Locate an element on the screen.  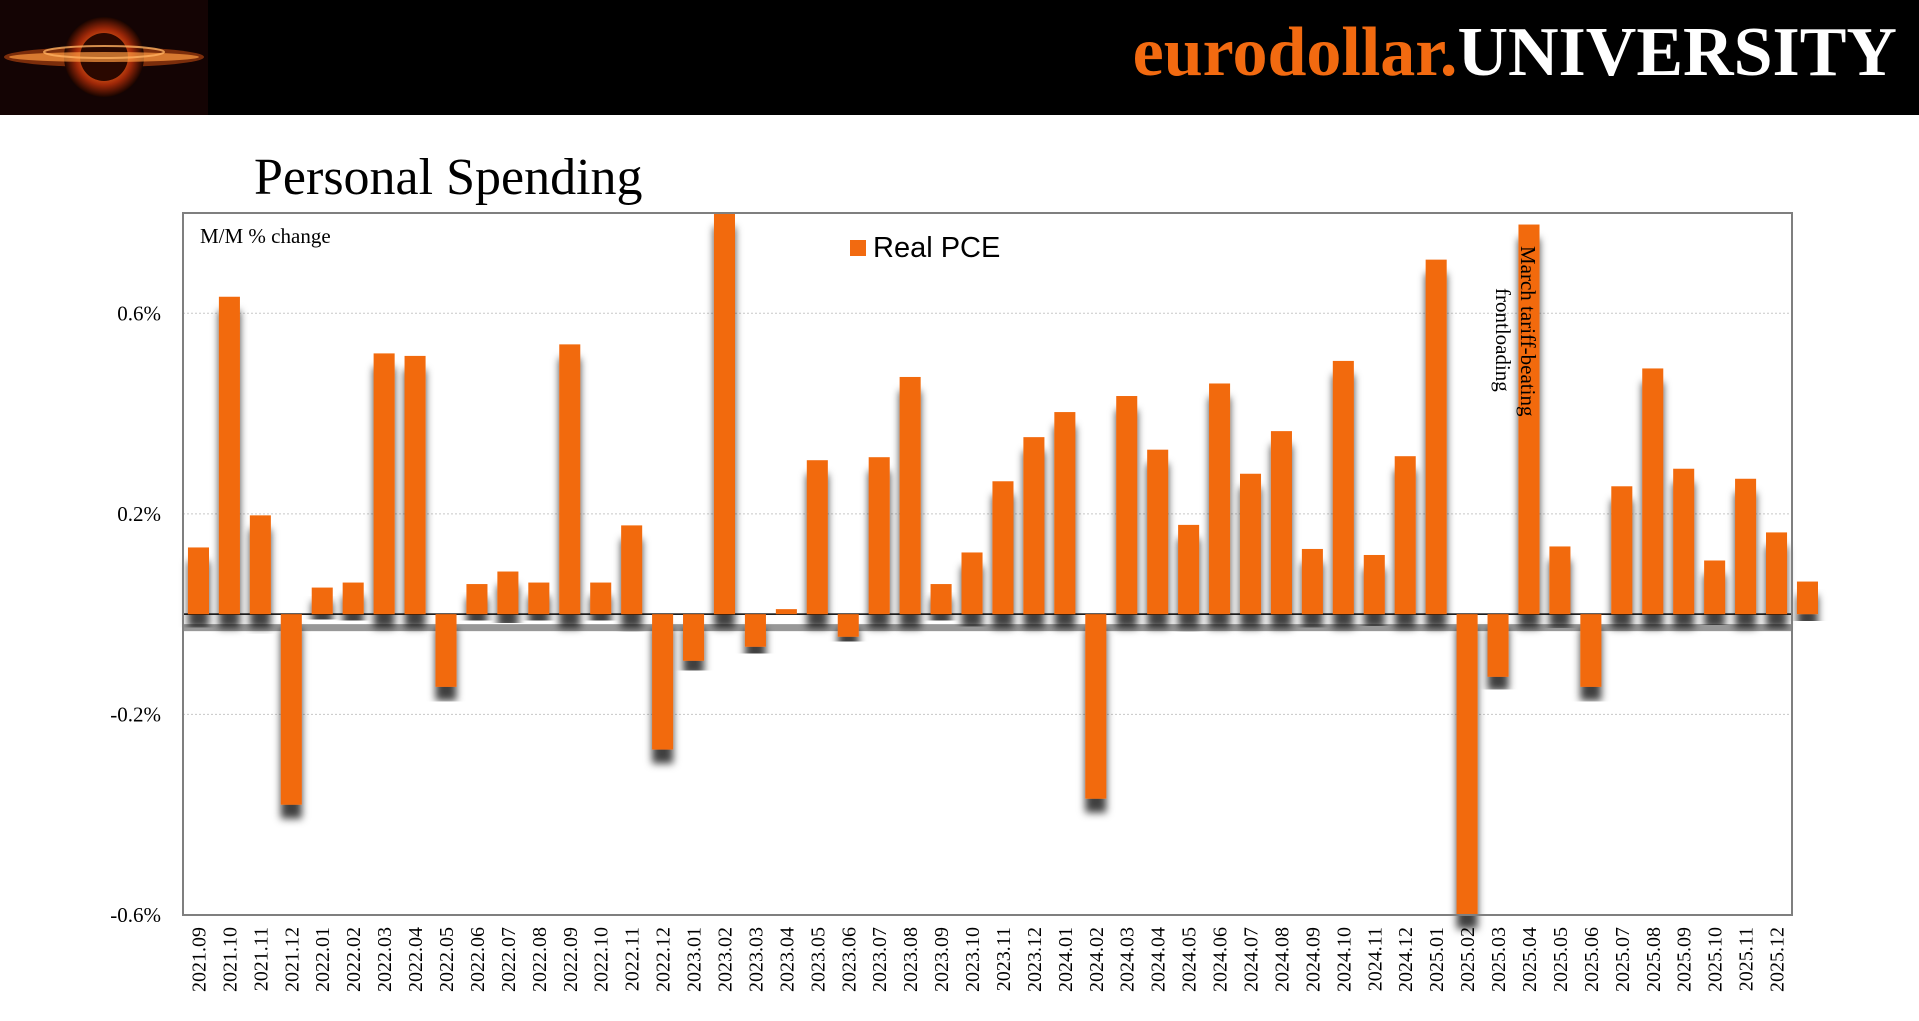
x-tick-label: 2024.10 is located at coordinates (1344, 959).